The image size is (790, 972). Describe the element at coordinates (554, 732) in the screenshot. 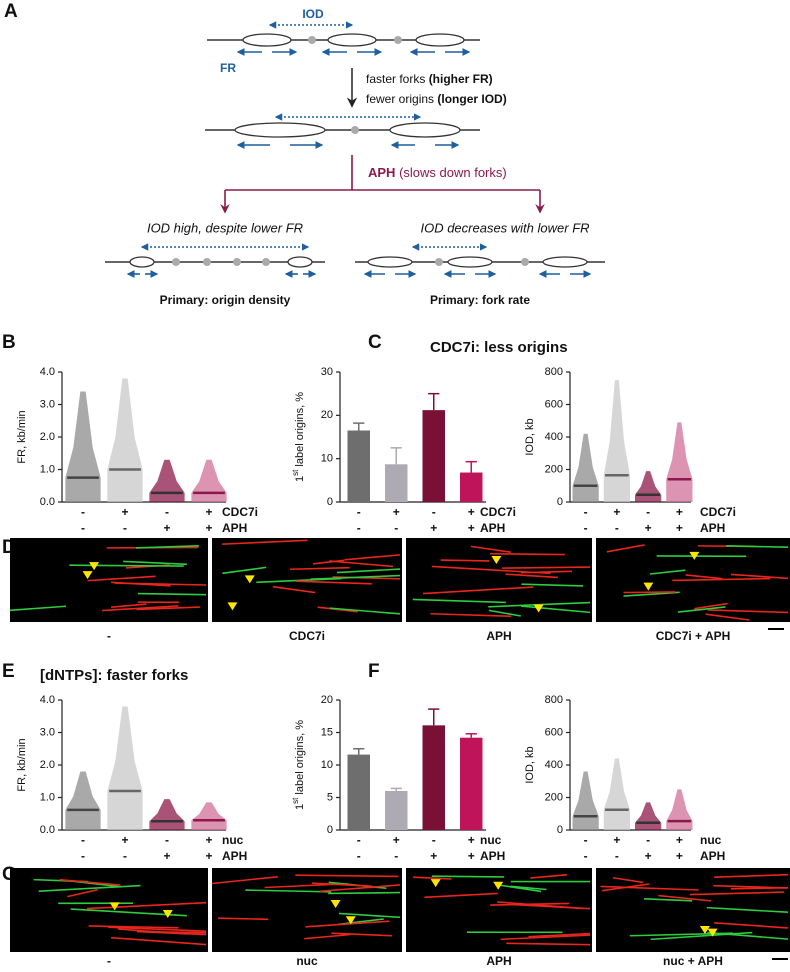

I see `y-tick-label: 600` at that location.